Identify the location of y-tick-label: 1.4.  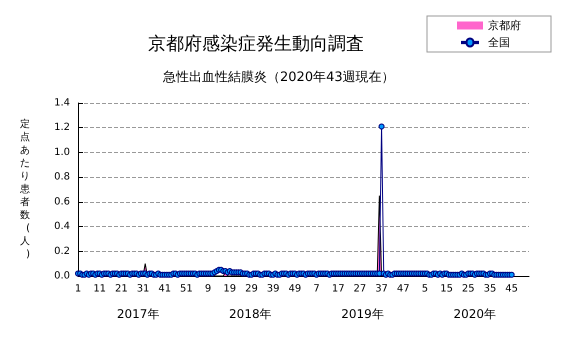
(62, 103).